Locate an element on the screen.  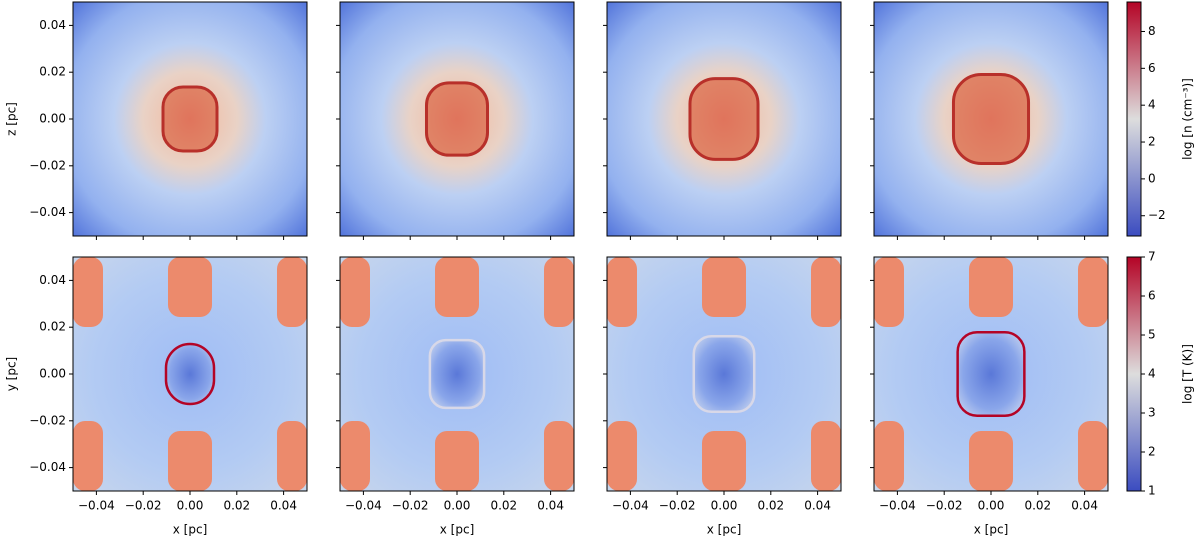
y-axis-label: y [pc] is located at coordinates (12, 374).